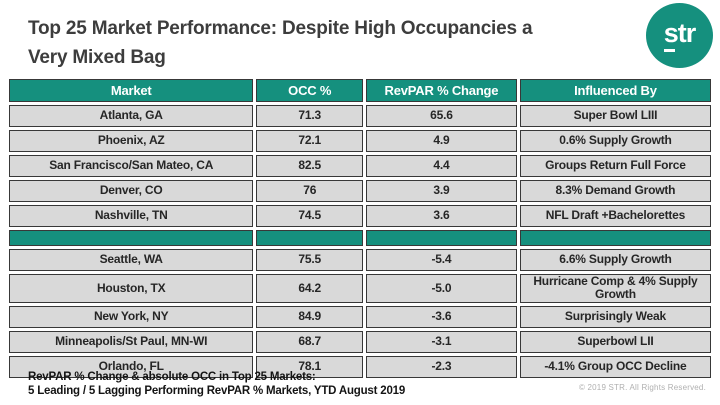 This screenshot has height=405, width=720. What do you see at coordinates (131, 116) in the screenshot?
I see `market-cell: Atlanta, GA` at bounding box center [131, 116].